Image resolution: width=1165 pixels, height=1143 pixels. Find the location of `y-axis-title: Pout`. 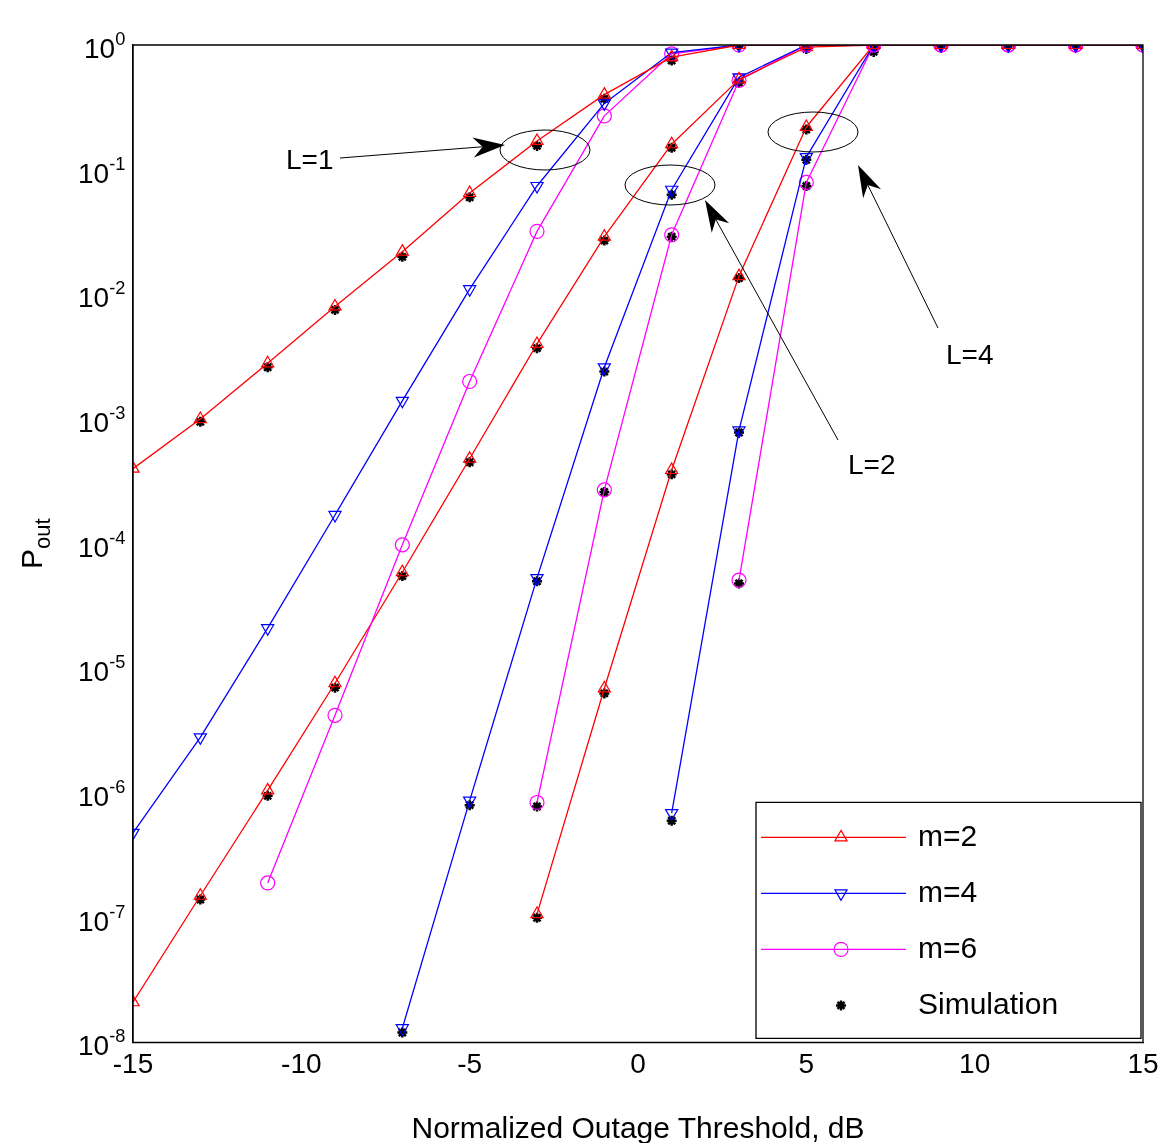

y-axis-title: Pout is located at coordinates (35, 543).